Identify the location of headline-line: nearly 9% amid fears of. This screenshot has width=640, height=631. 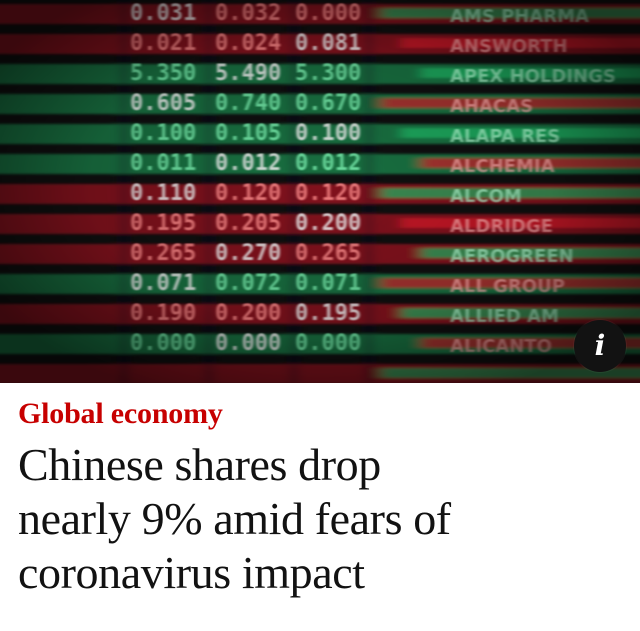
(234, 518).